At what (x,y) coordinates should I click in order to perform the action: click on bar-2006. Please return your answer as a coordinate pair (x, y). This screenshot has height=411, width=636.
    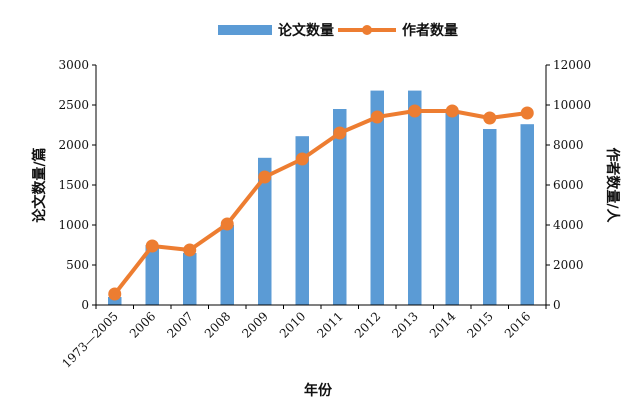
    Looking at the image, I should click on (152, 275).